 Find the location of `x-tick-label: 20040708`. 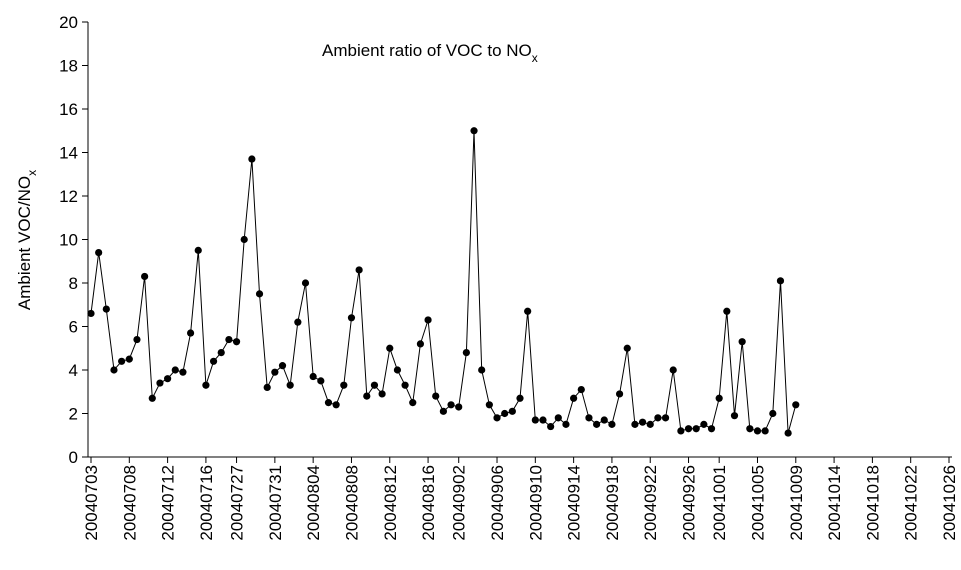

x-tick-label: 20040708 is located at coordinates (129, 503).